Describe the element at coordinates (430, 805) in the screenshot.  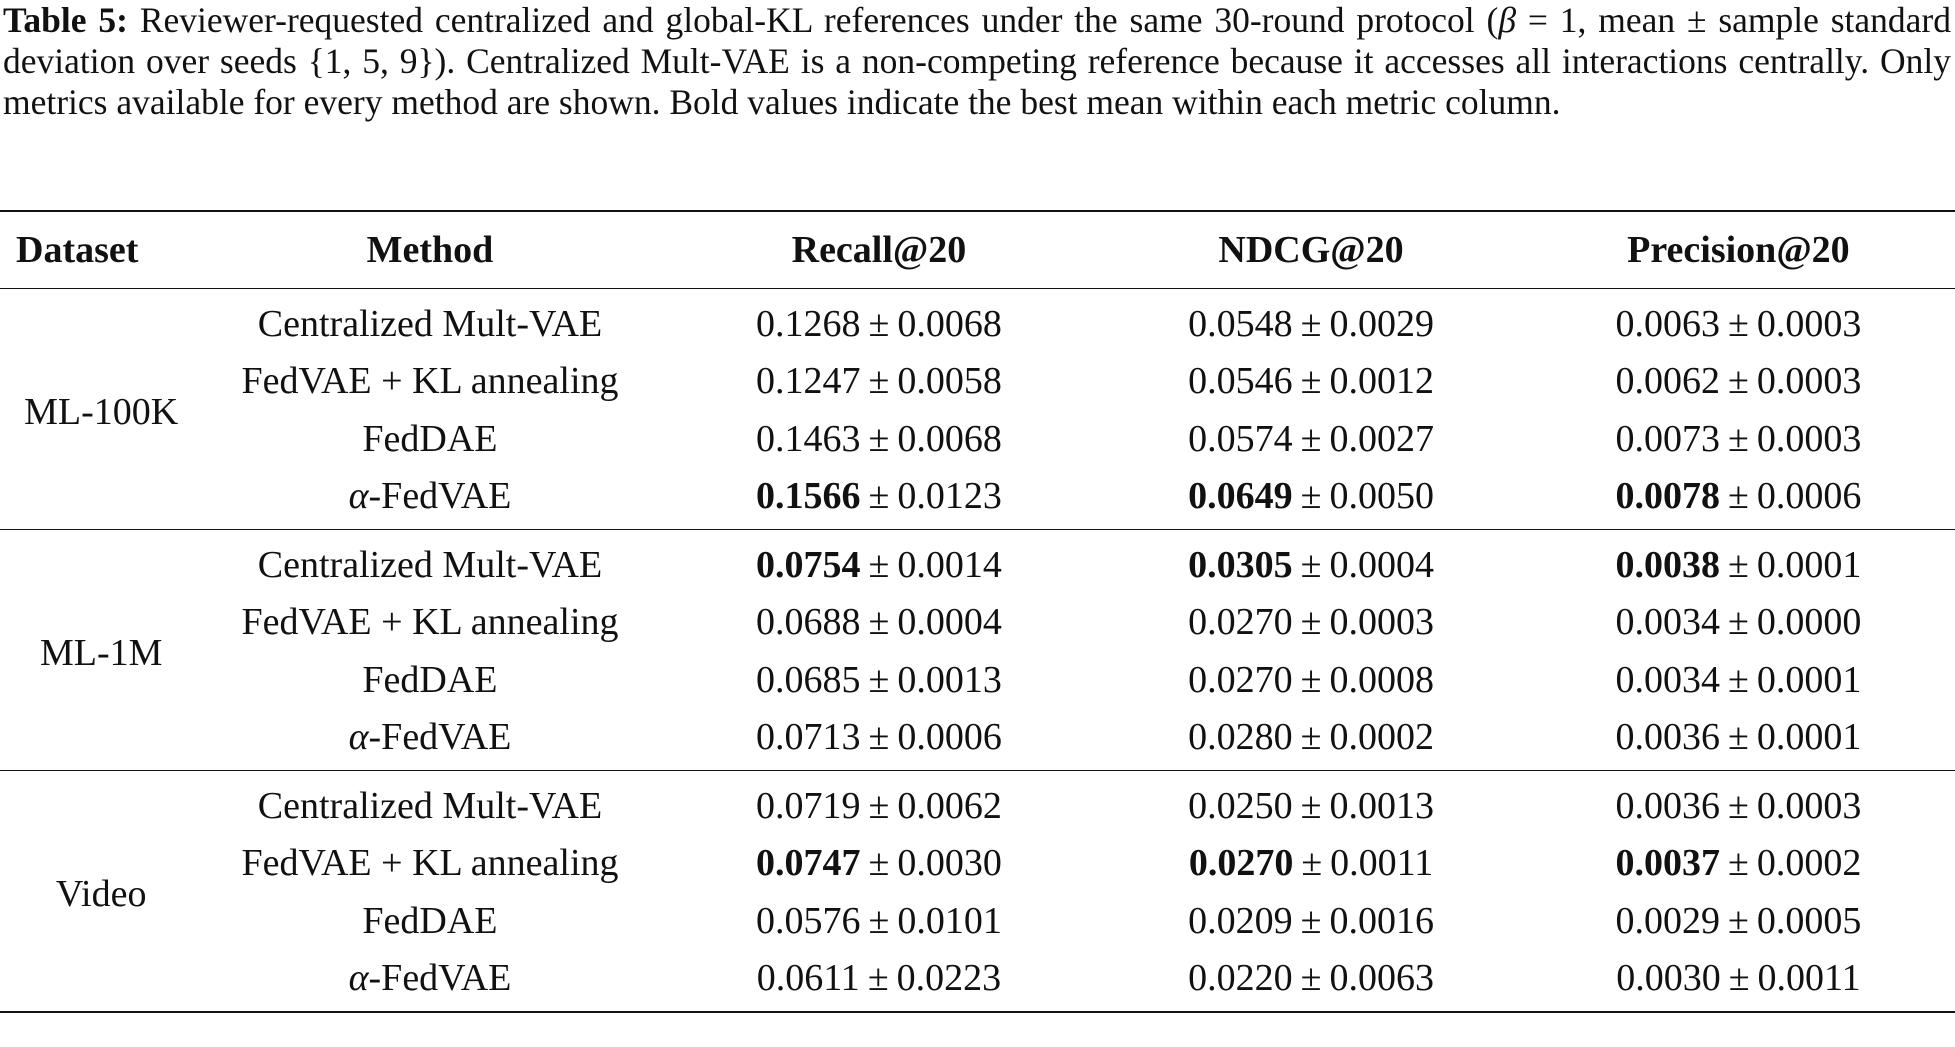
I see `method-label: Centralized Mult-VAE` at that location.